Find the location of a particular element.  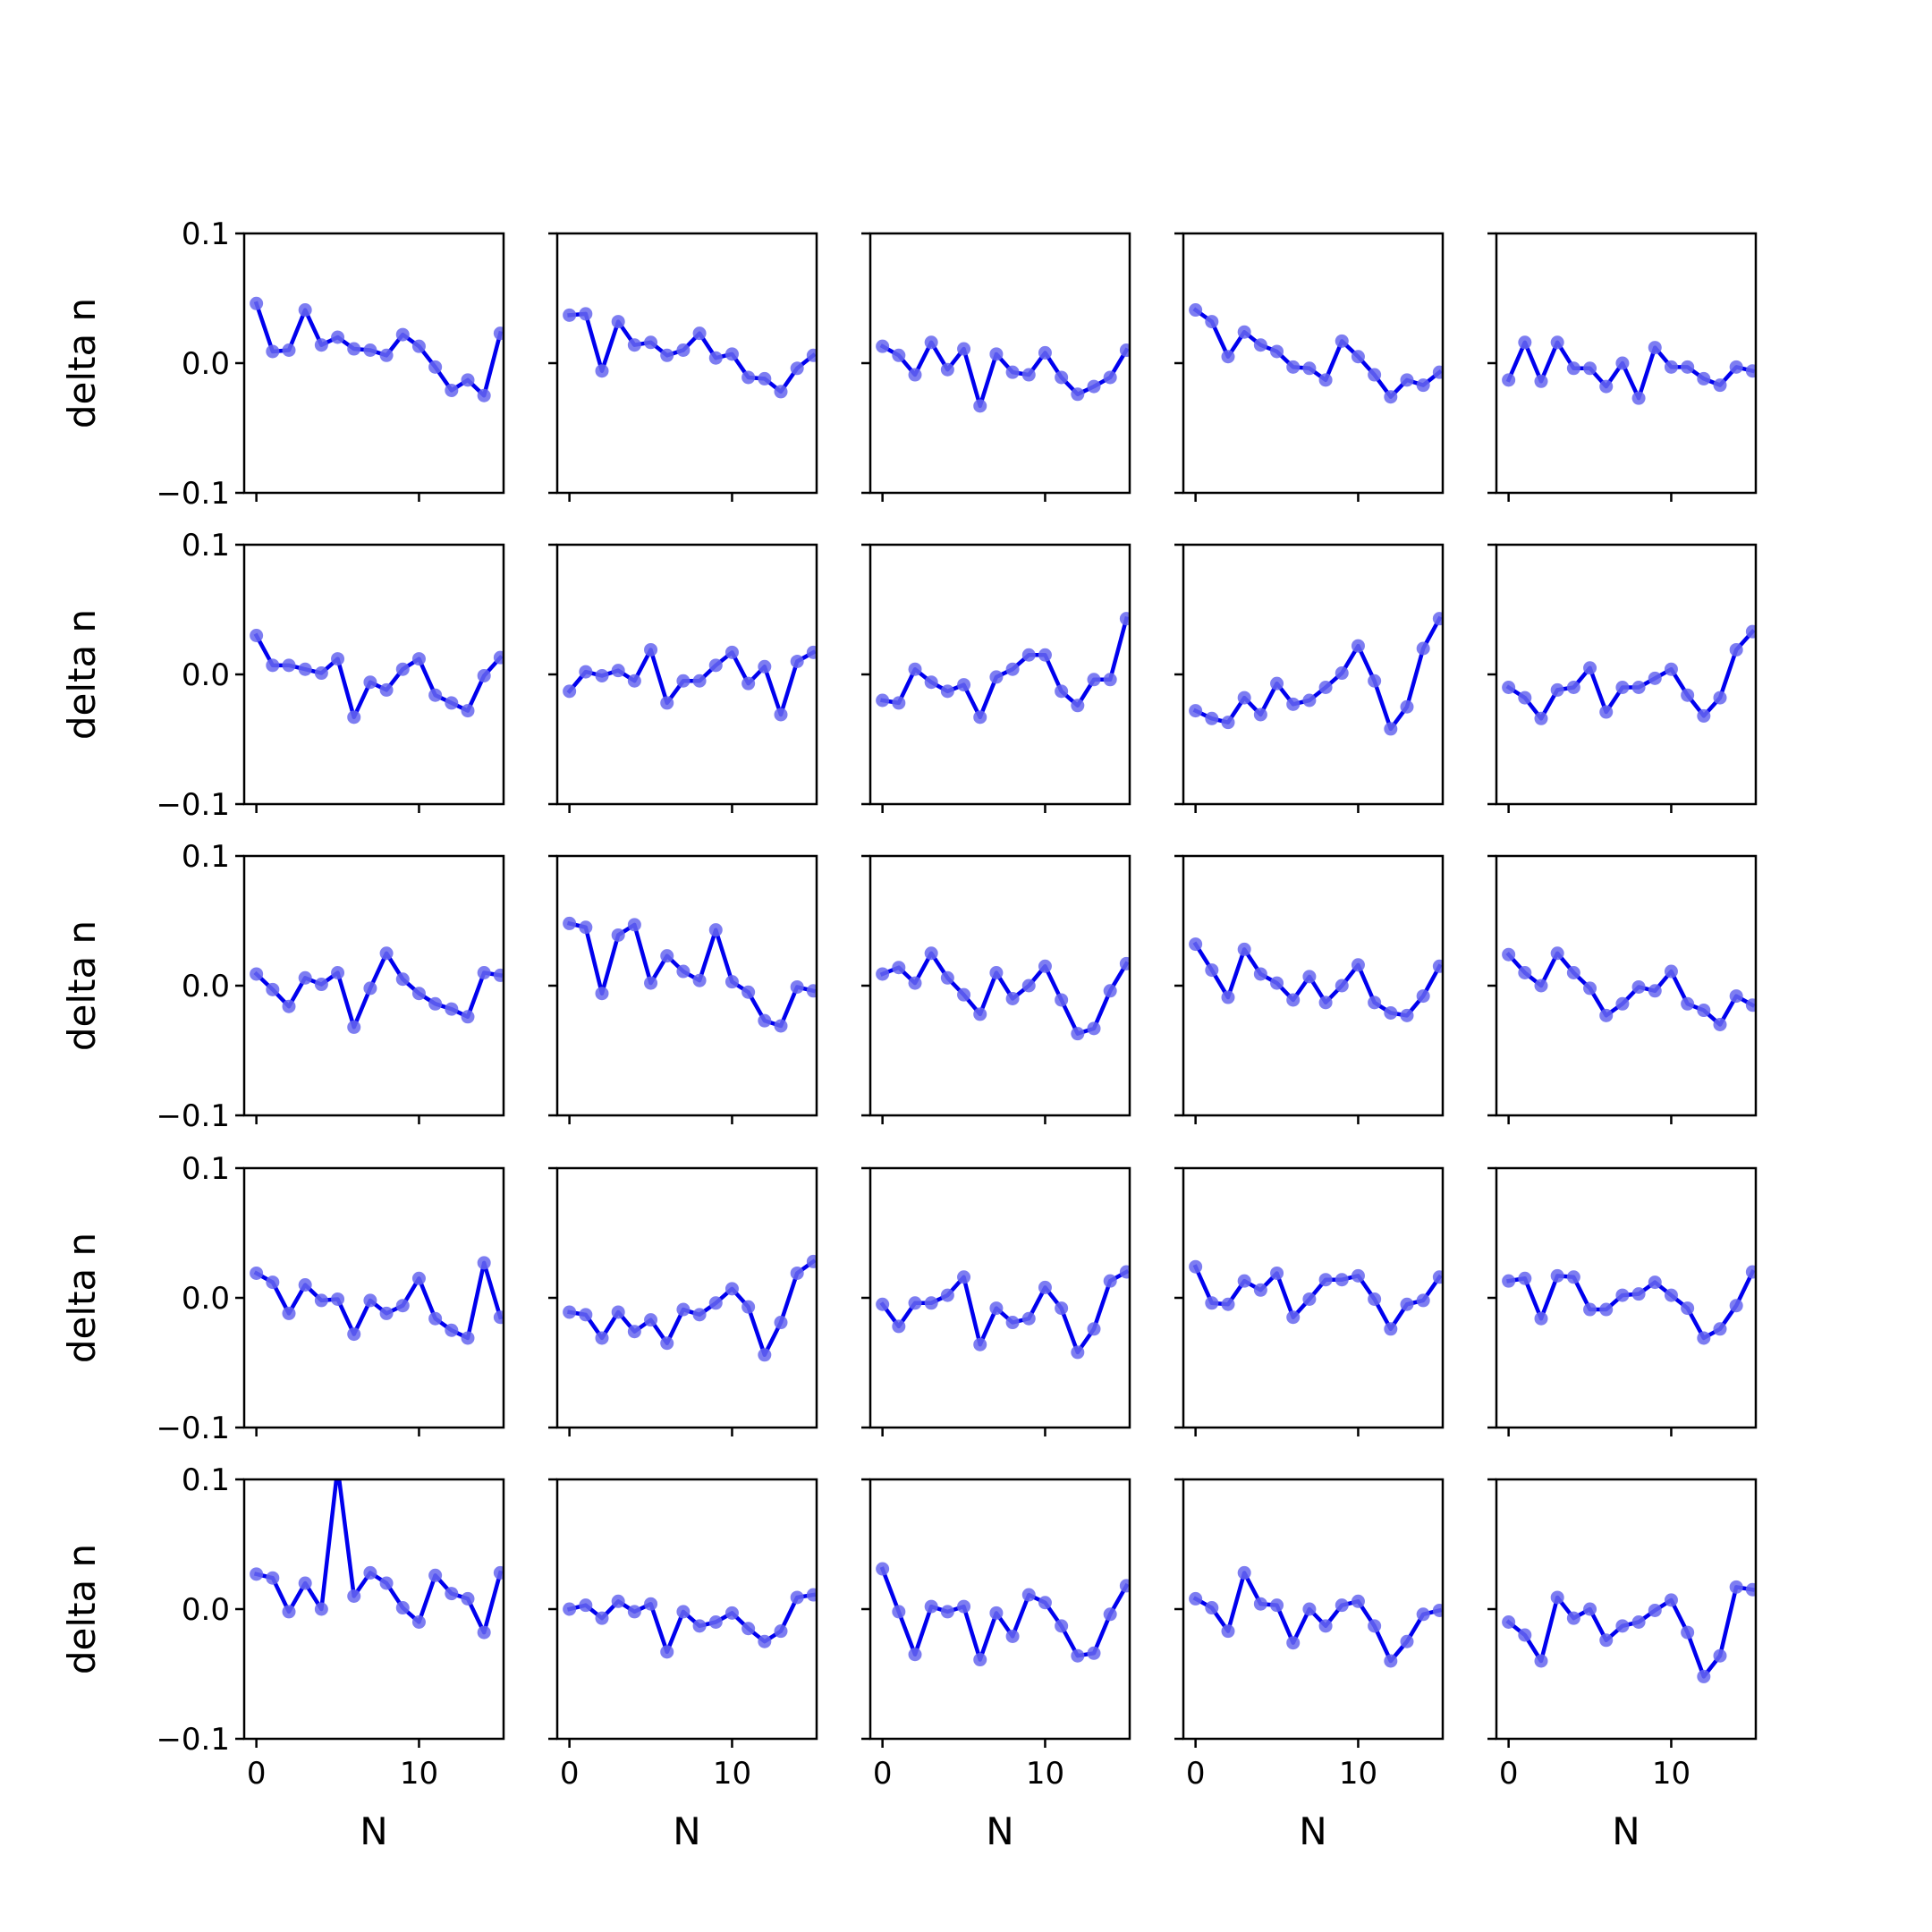

y-tick-label: −0.1 is located at coordinates (193, 1116).